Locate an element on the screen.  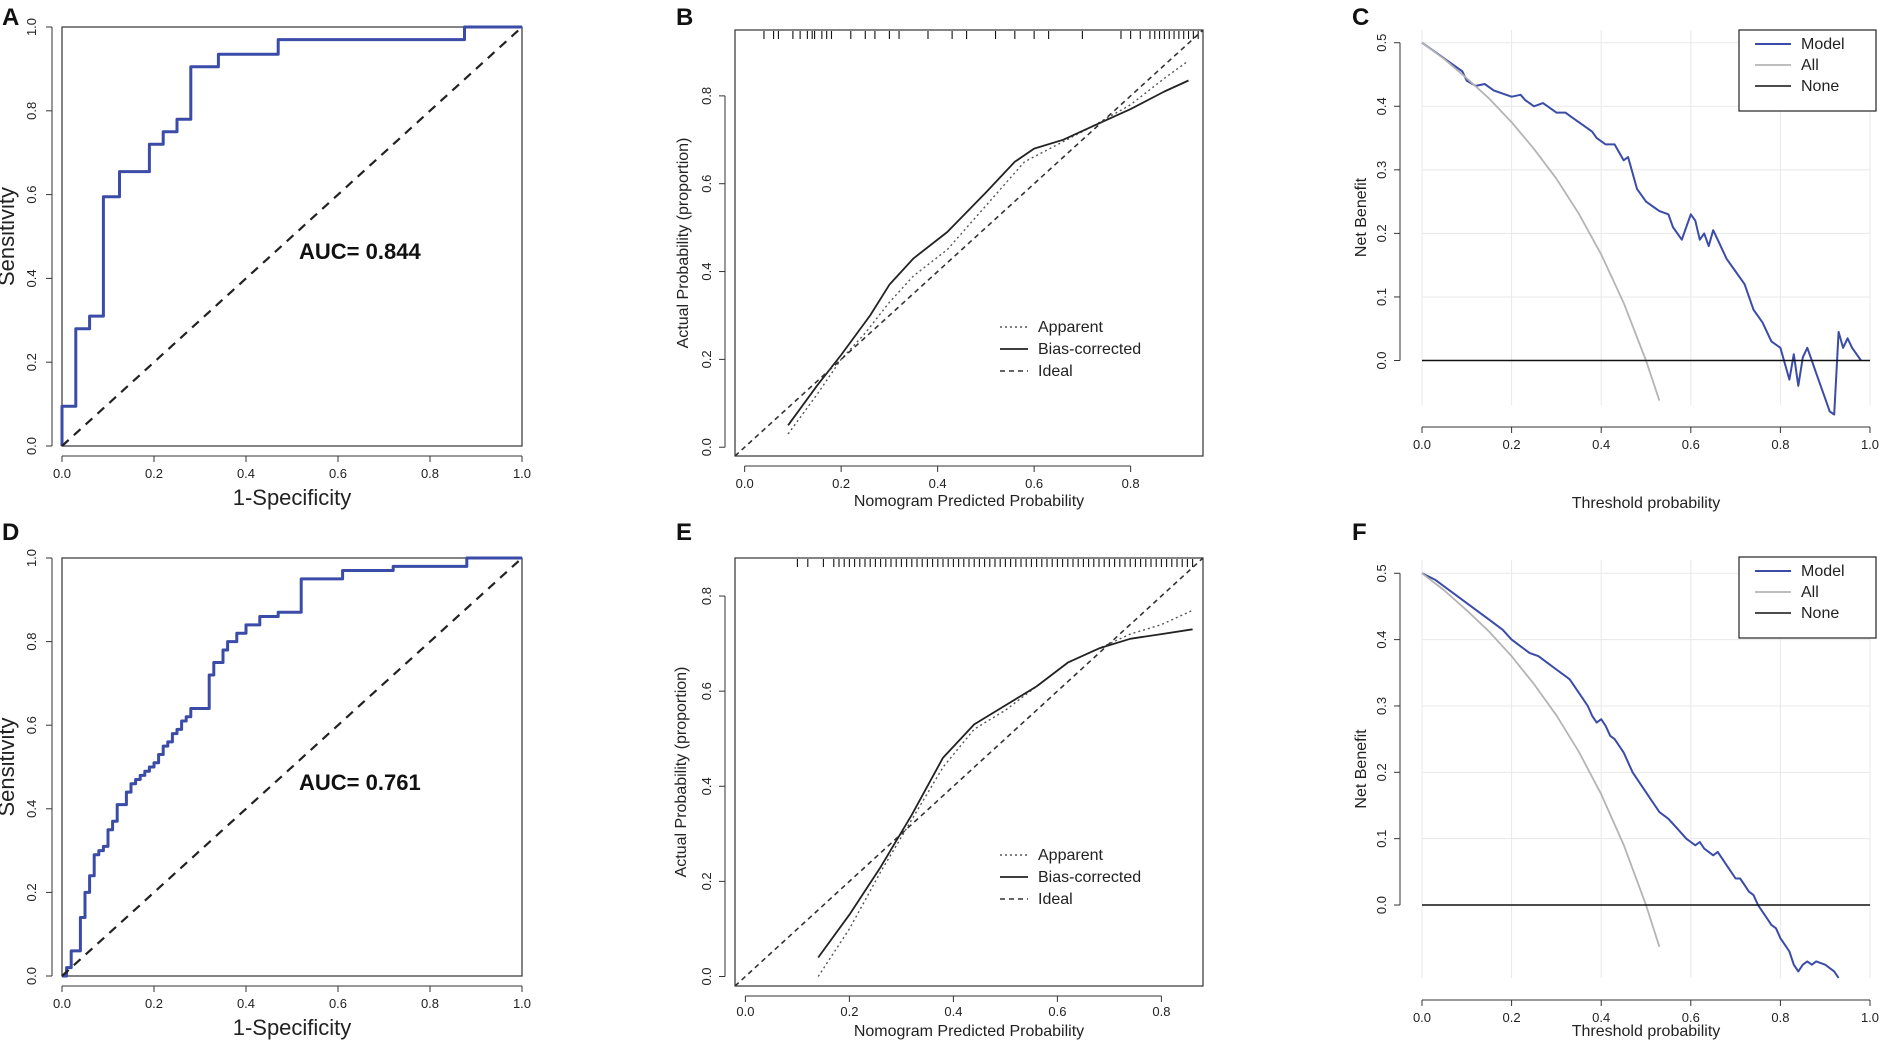
panel-label: D is located at coordinates (10, 532).